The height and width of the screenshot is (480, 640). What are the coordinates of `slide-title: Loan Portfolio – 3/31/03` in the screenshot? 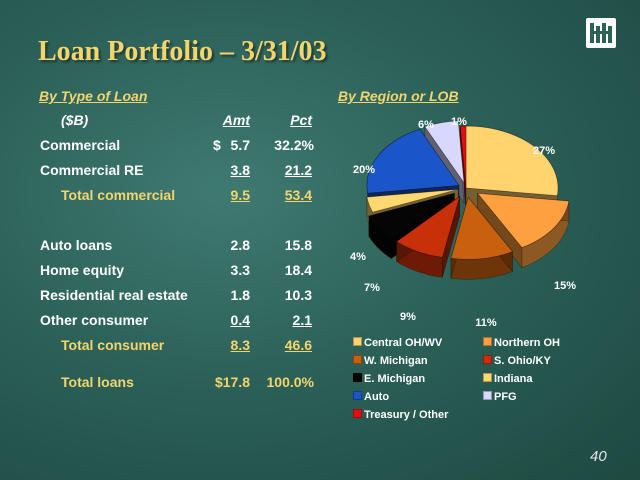 It's located at (182, 51).